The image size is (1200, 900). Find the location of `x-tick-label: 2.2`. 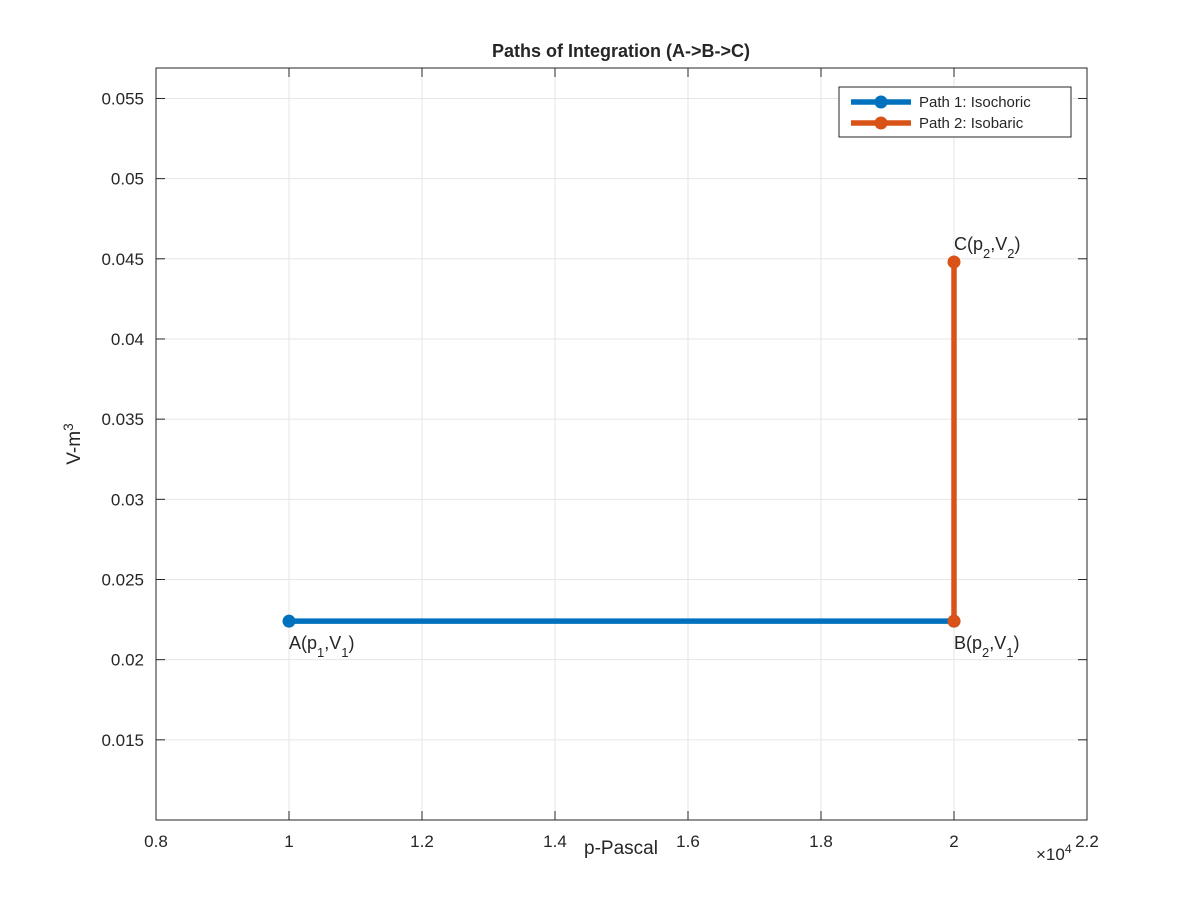

x-tick-label: 2.2 is located at coordinates (1087, 841).